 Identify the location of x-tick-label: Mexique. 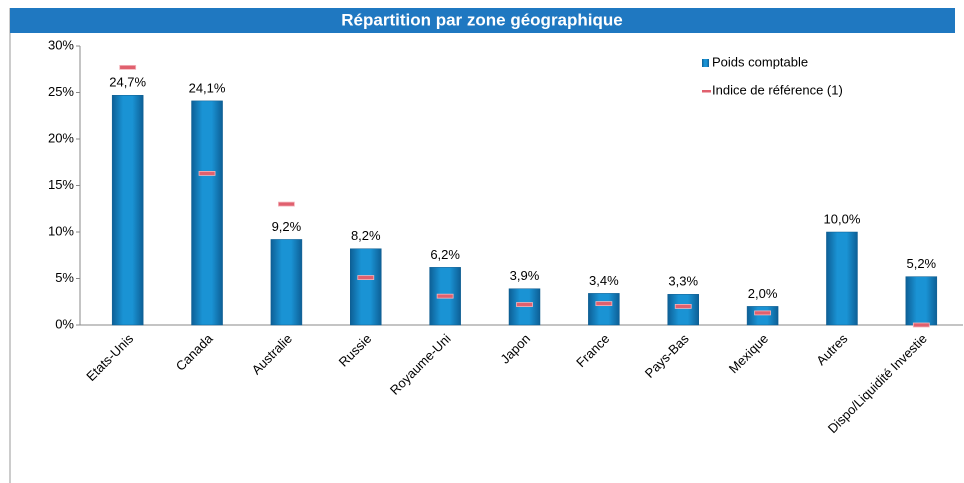
(748, 353).